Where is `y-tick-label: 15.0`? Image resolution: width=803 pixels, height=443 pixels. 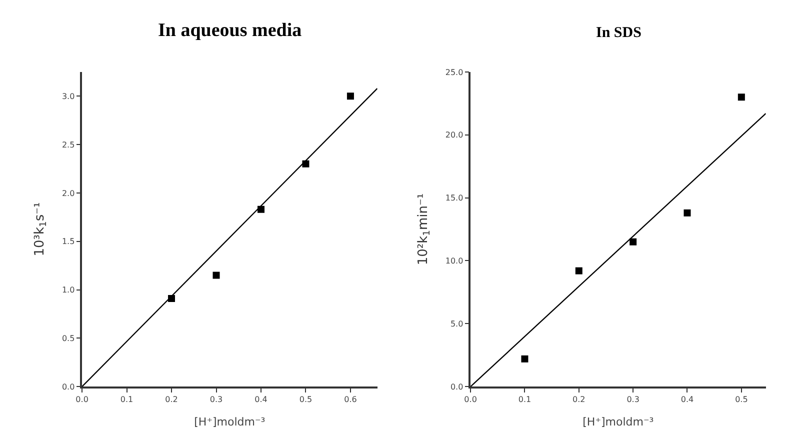
y-tick-label: 15.0 is located at coordinates (454, 198).